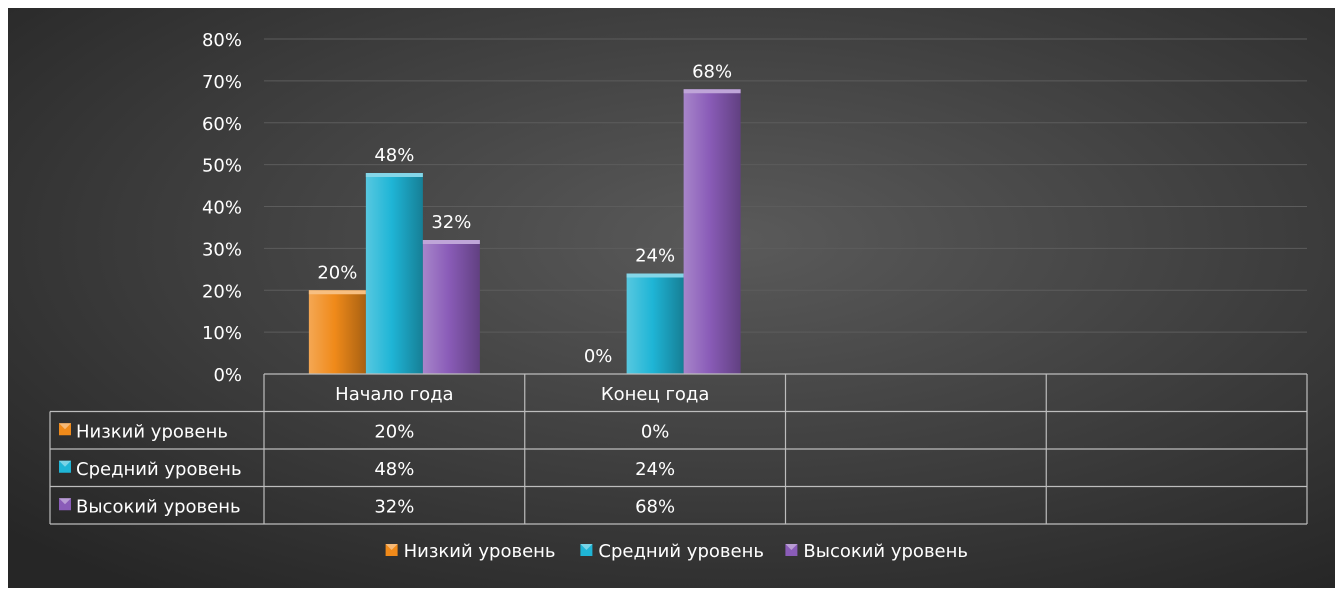  I want to click on data-label: 24%, so click(655, 256).